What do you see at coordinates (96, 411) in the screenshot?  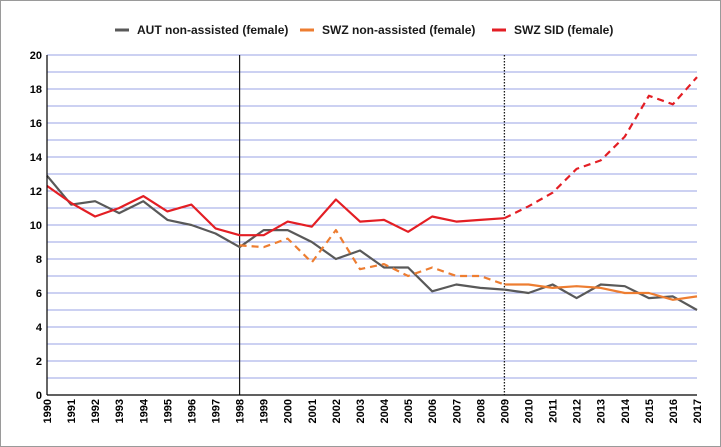 I see `x-tick-label: 1992` at bounding box center [96, 411].